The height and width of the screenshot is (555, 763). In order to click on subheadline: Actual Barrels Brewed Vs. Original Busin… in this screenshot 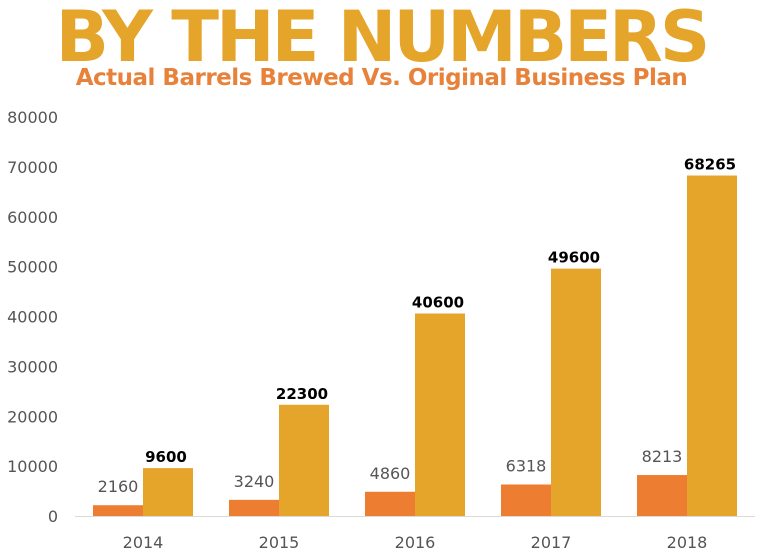, I will do `click(381, 78)`.